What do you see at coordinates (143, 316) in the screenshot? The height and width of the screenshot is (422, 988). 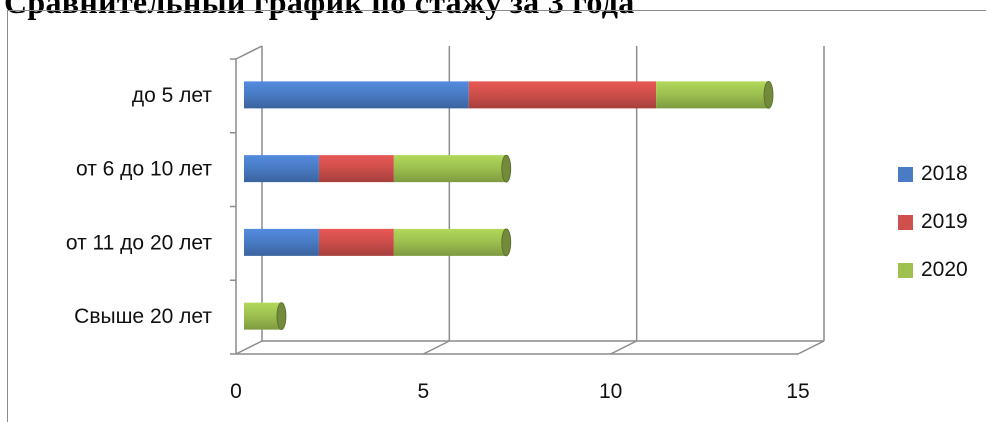 I see `category-label: Свыше 20 лет` at bounding box center [143, 316].